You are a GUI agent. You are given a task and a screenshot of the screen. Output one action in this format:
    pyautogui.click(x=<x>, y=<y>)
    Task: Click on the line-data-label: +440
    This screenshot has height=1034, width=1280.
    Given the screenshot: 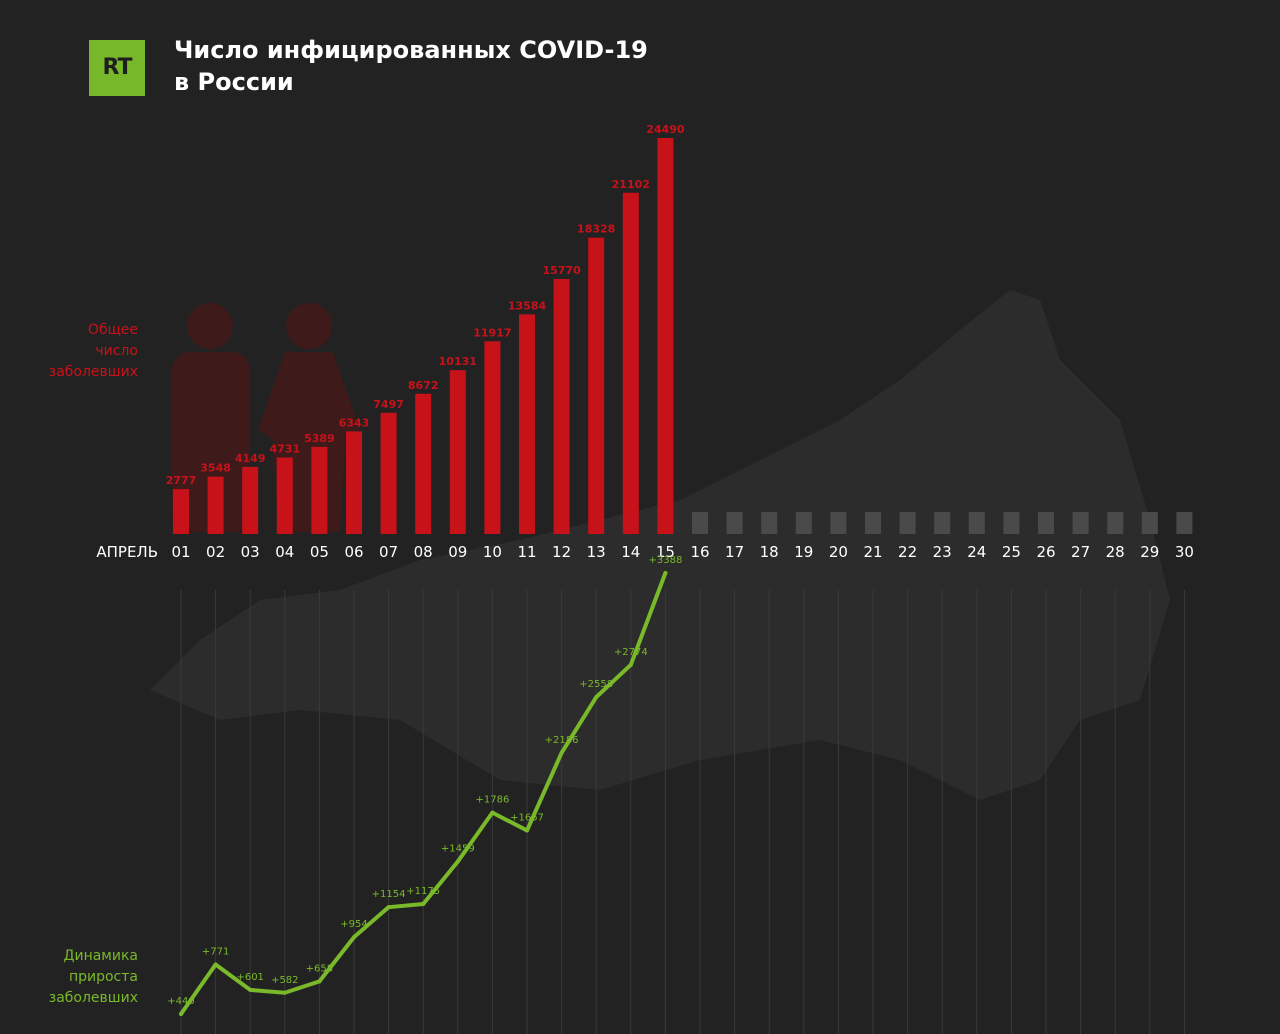 What is the action you would take?
    pyautogui.click(x=180, y=1001)
    